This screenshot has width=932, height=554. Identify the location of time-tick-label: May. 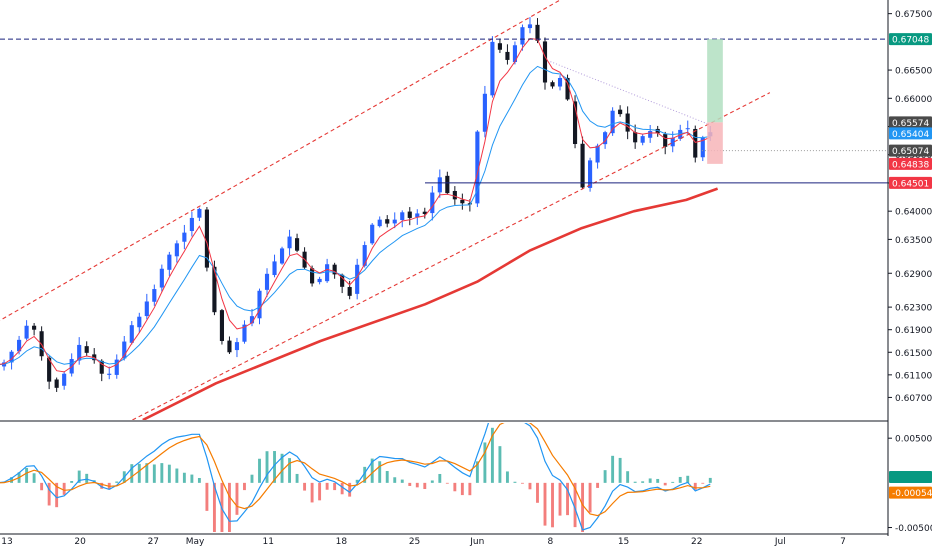
(195, 542).